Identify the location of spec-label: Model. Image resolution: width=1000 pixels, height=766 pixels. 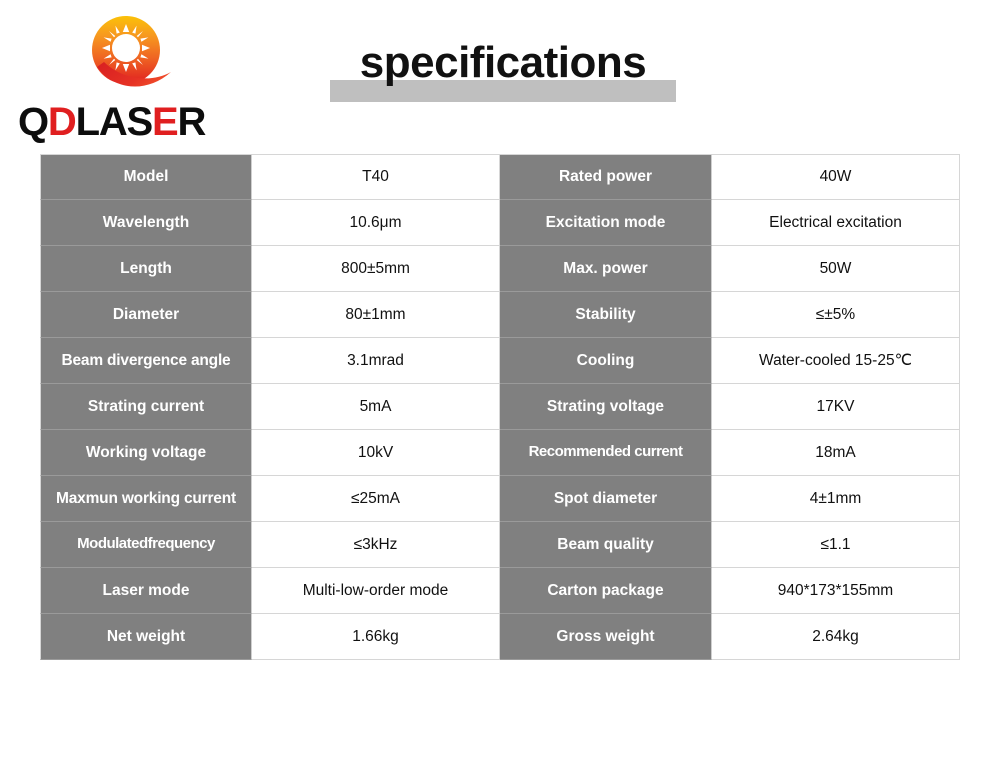
(146, 177).